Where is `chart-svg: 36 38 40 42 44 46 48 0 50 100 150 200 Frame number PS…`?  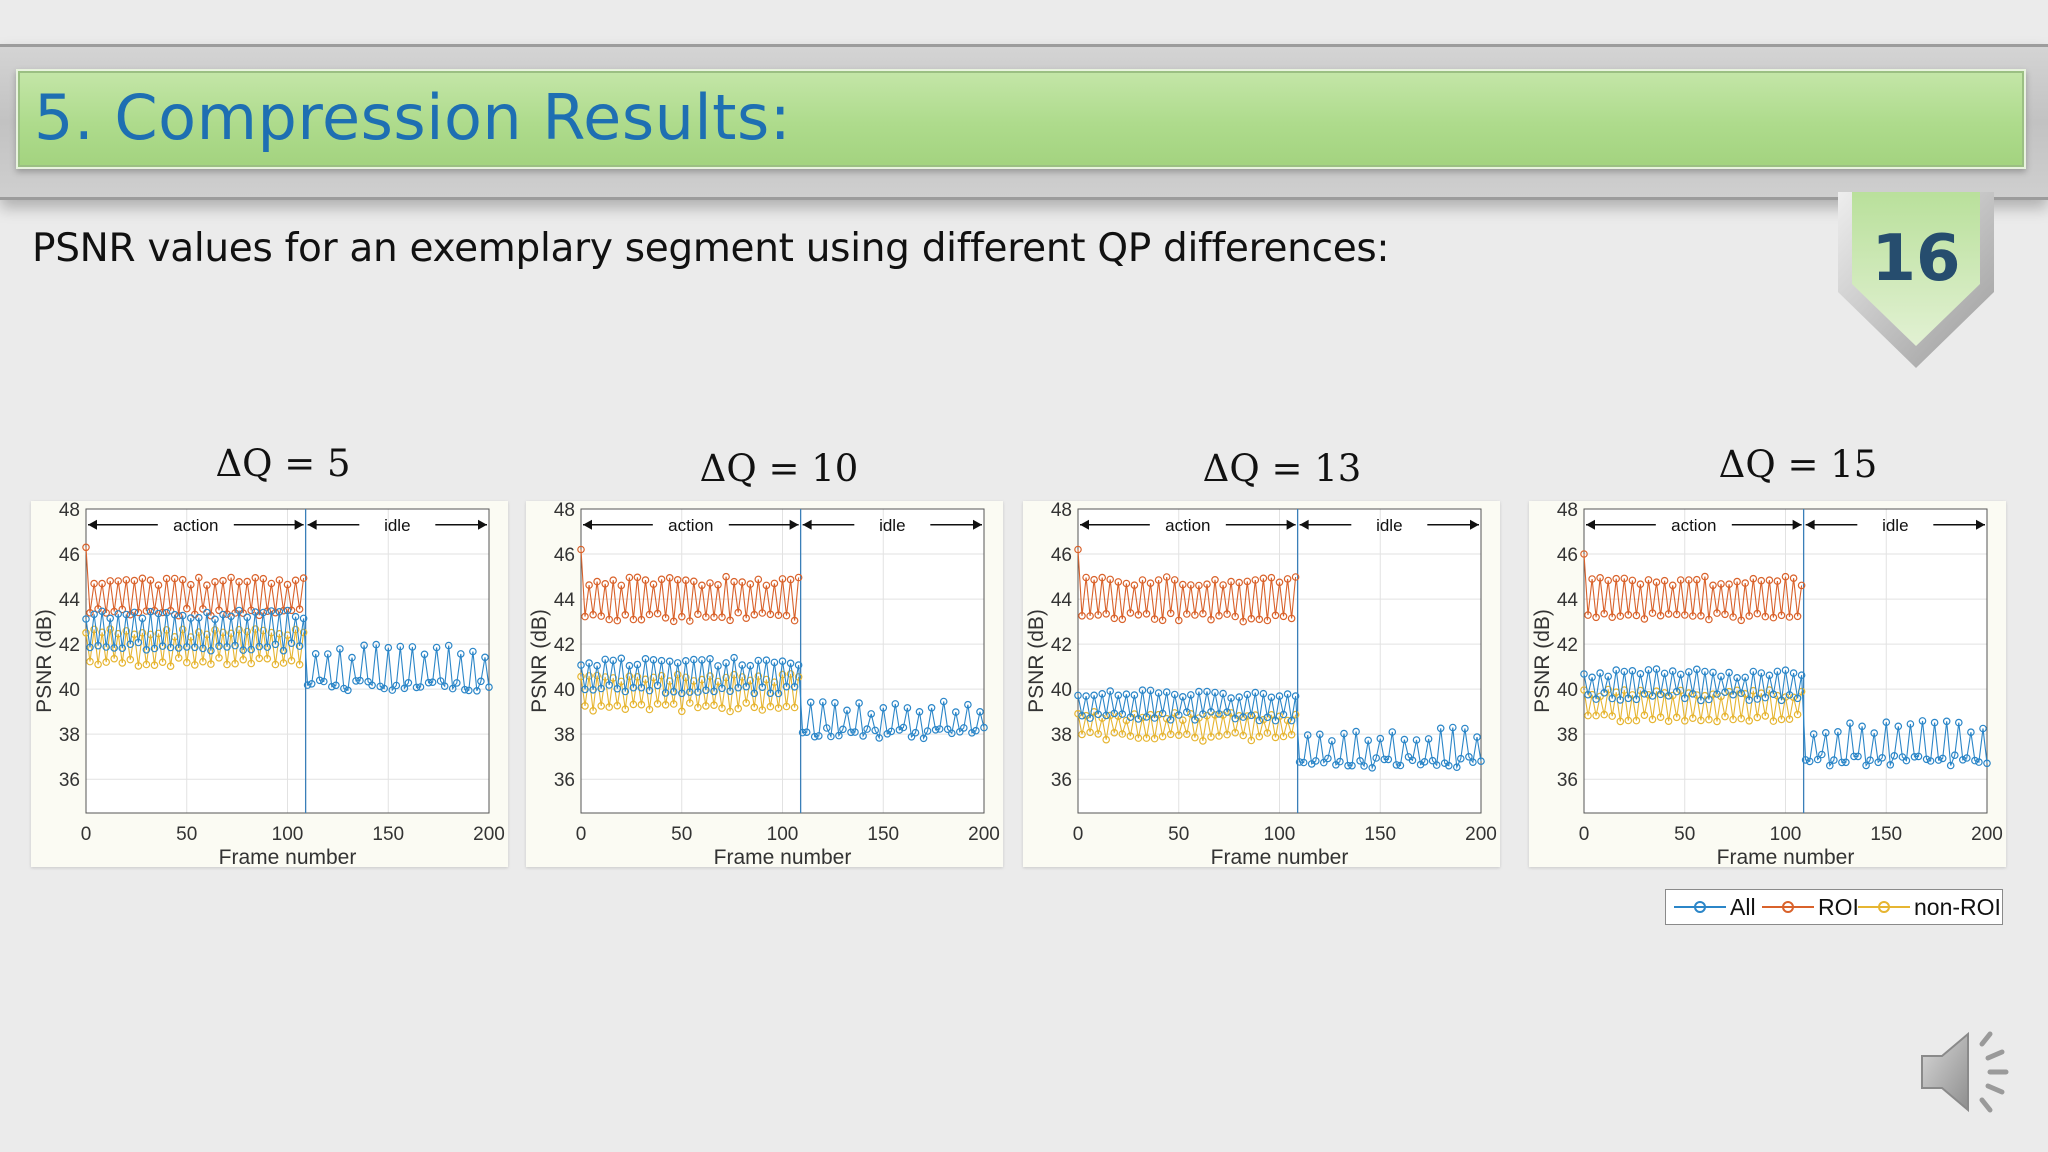 chart-svg: 36 38 40 42 44 46 48 0 50 100 150 200 Frame number PS… is located at coordinates (1261, 684).